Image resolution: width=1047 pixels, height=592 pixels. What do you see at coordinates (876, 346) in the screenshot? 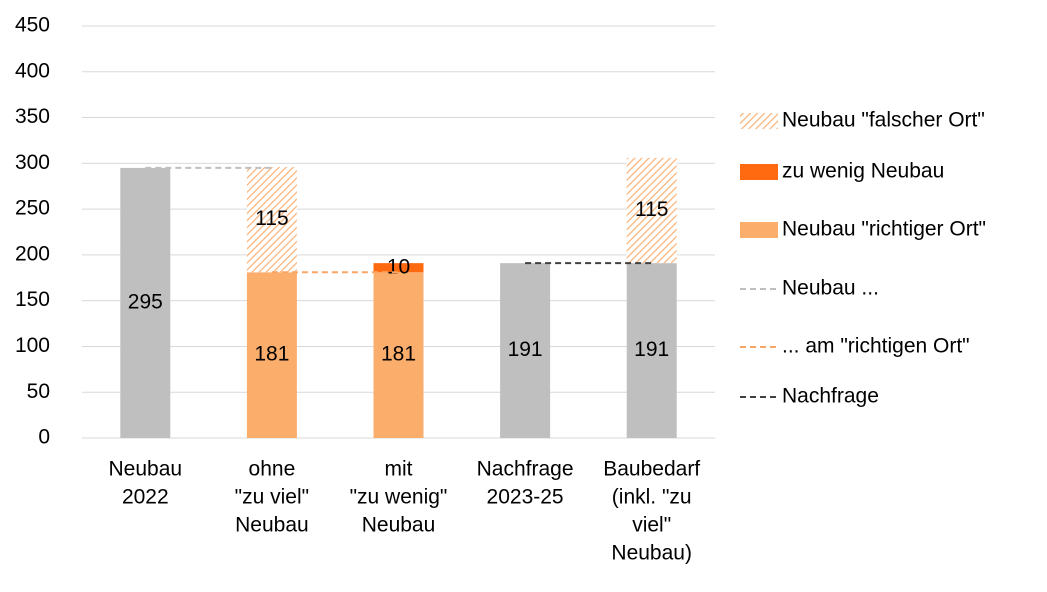
I see `legend-label: ... am "richtigen Ort"` at bounding box center [876, 346].